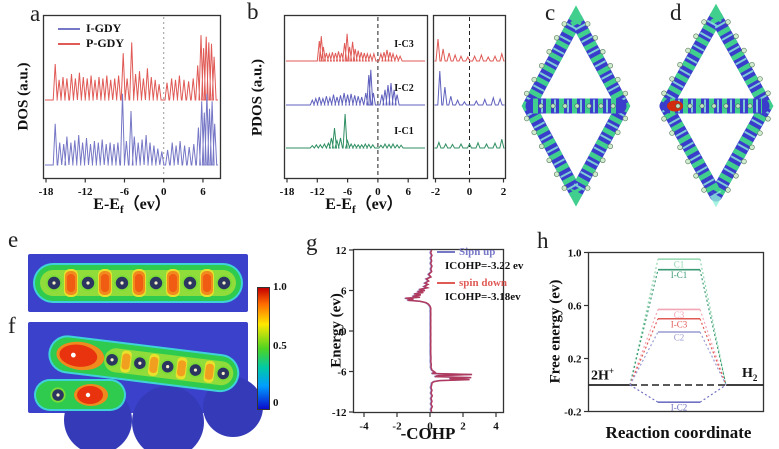 This screenshot has width=779, height=449. Describe the element at coordinates (104, 28) in the screenshot. I see `igdy-legend-label: I-GDY` at that location.